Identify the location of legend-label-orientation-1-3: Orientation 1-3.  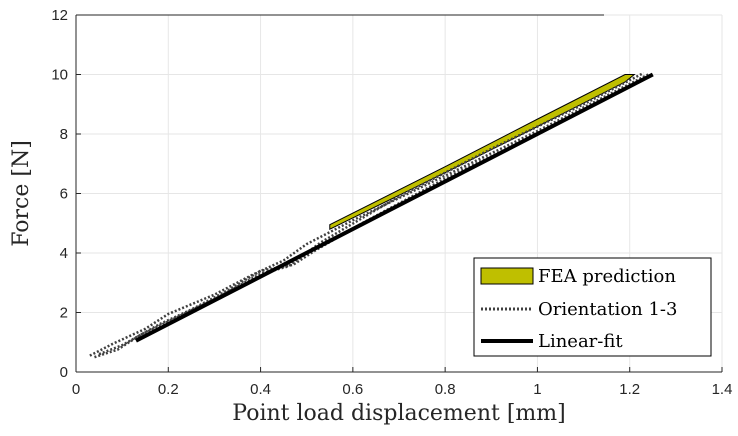
(607, 309).